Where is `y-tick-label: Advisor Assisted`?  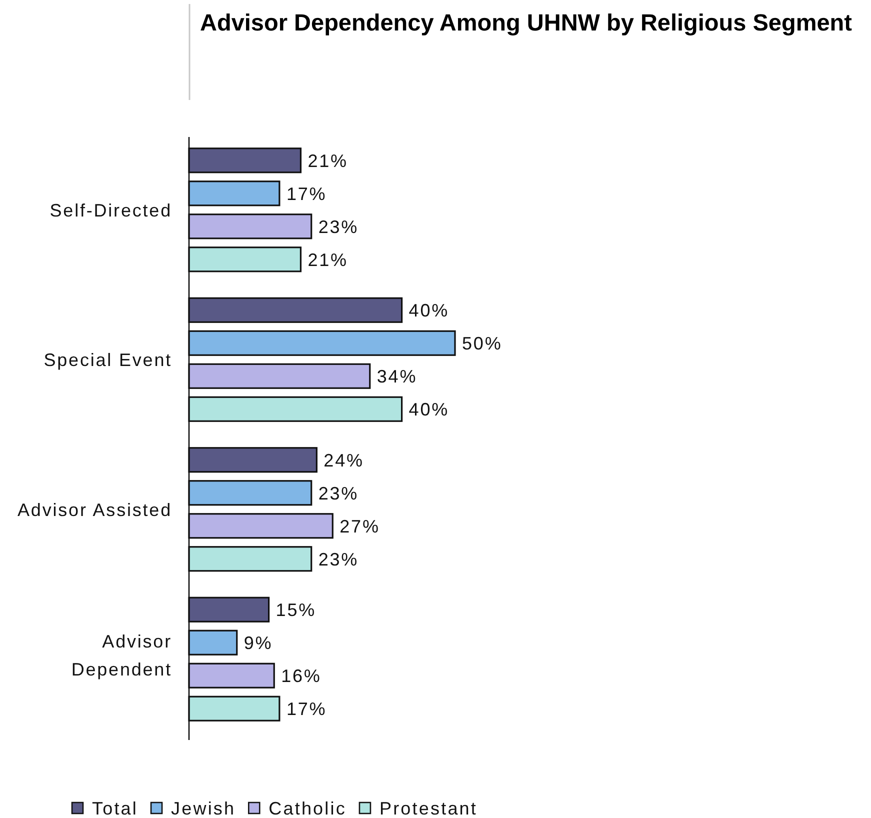
y-tick-label: Advisor Assisted is located at coordinates (95, 510).